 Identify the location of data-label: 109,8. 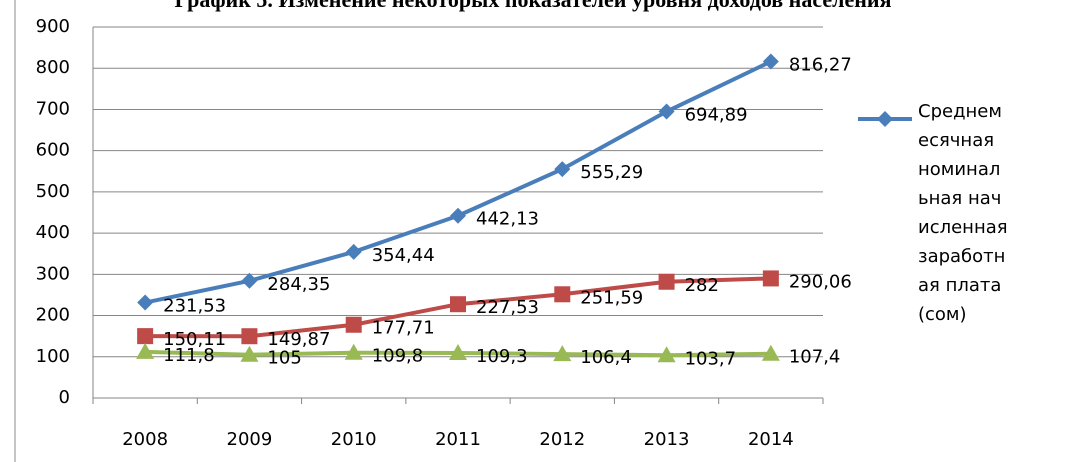
(398, 356).